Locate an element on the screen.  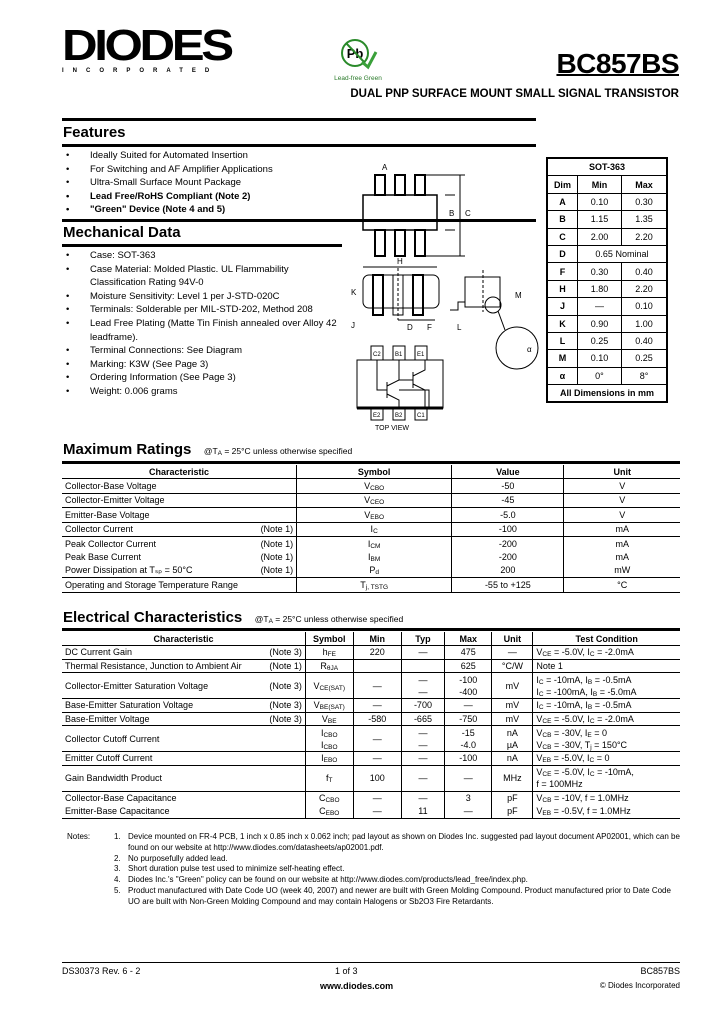
symbol-subscript: CM is located at coordinates (375, 546).